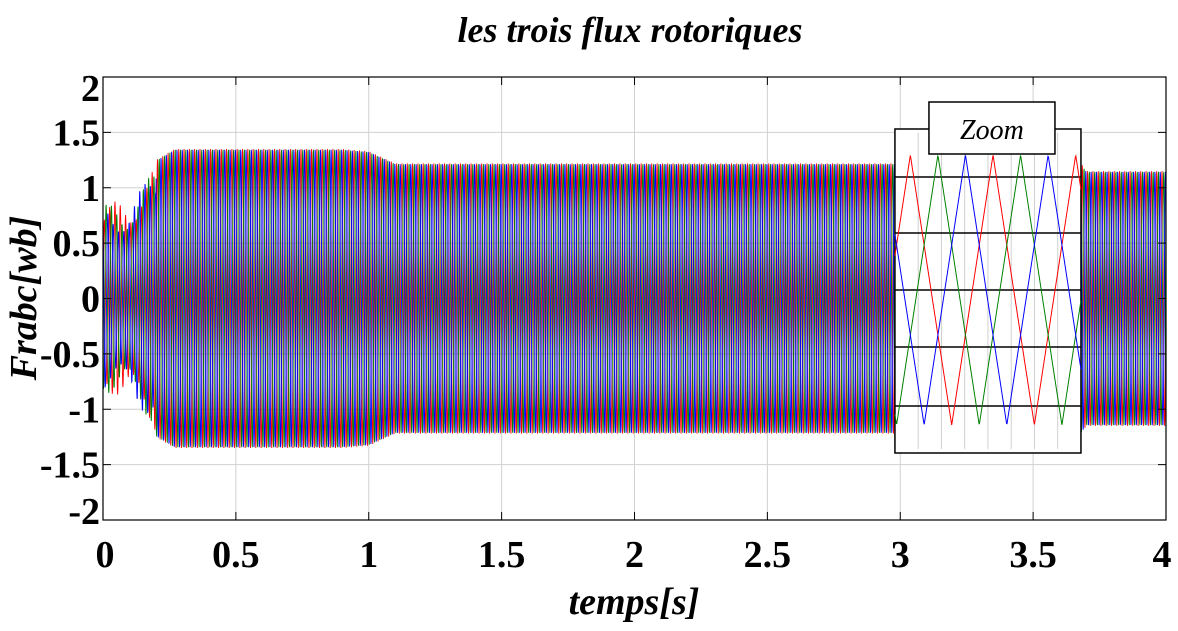  Describe the element at coordinates (634, 555) in the screenshot. I see `x-tick-label: 2` at that location.